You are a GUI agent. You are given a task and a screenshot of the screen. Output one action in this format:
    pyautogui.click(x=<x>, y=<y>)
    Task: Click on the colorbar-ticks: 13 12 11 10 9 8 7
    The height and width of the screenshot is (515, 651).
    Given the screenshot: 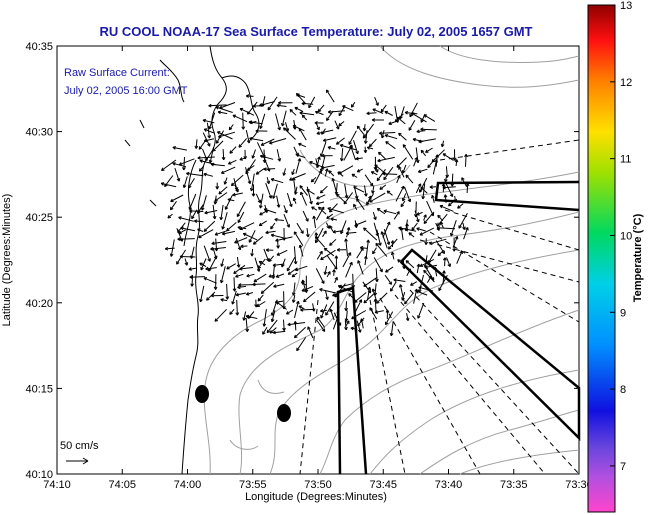 What is the action you would take?
    pyautogui.click(x=621, y=236)
    